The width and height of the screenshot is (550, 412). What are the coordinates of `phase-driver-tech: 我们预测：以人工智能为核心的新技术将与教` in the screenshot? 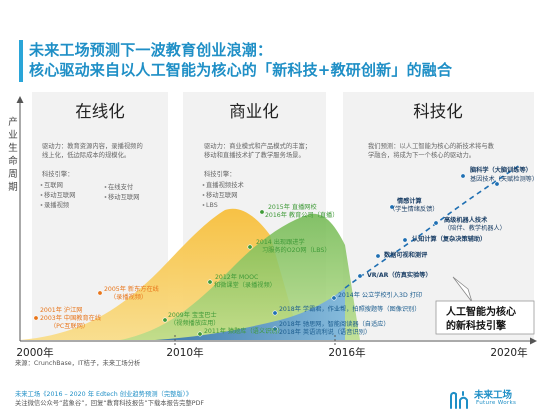 It's located at (431, 145).